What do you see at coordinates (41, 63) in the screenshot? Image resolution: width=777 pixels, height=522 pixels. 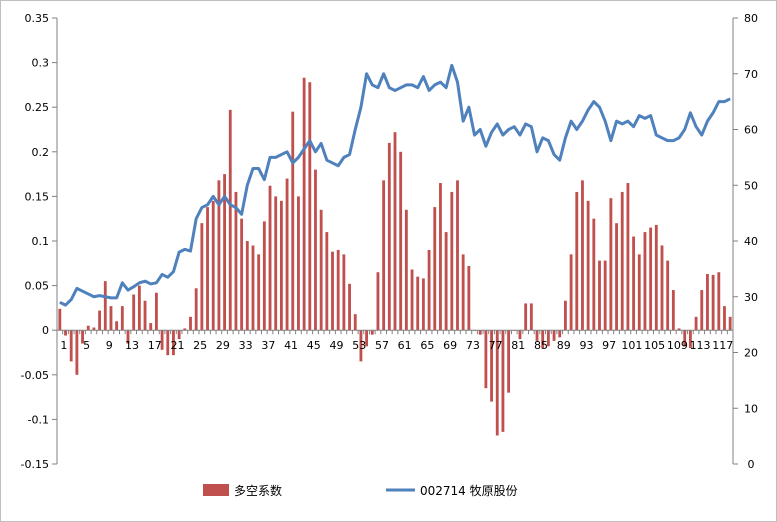 I see `left-tick-label: 0.3` at bounding box center [41, 63].